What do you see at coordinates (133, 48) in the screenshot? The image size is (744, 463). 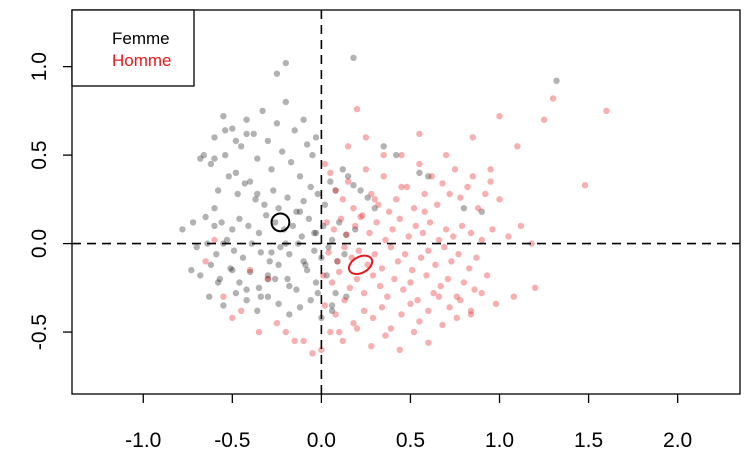 I see `legend: Femme Homme` at bounding box center [133, 48].